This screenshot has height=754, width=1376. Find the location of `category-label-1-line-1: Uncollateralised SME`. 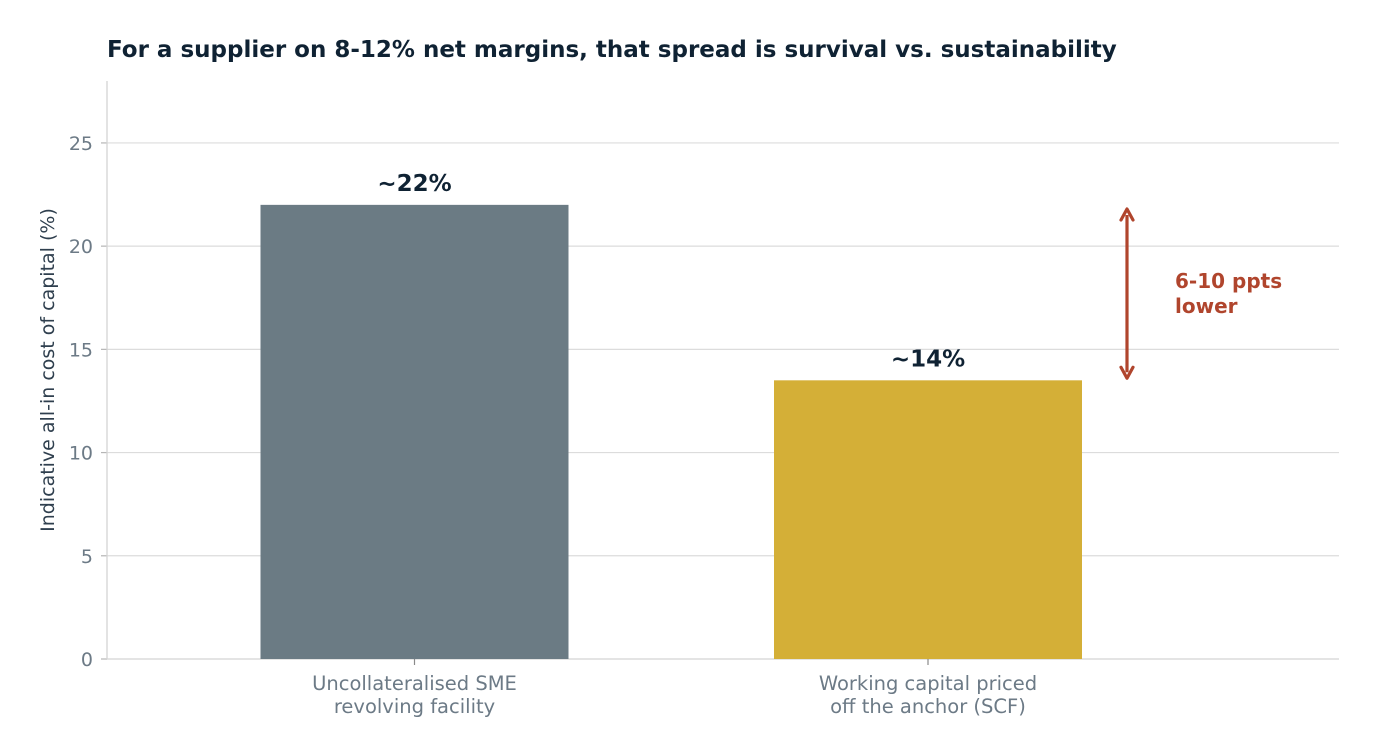

category-label-1-line-1: Uncollateralised SME is located at coordinates (414, 683).